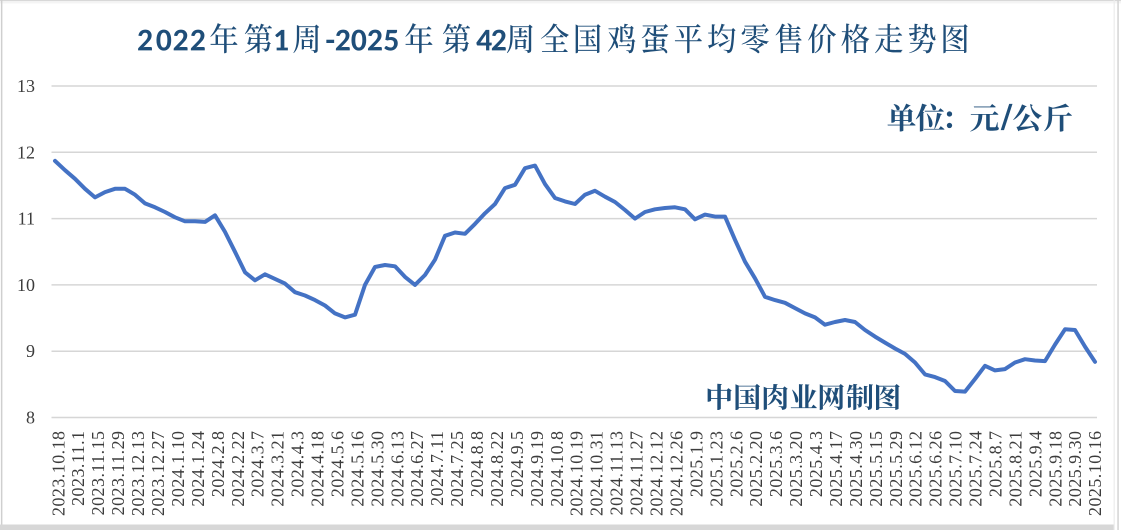 Image resolution: width=1121 pixels, height=530 pixels. I want to click on svg-text: 2025.4.3, so click(816, 464).